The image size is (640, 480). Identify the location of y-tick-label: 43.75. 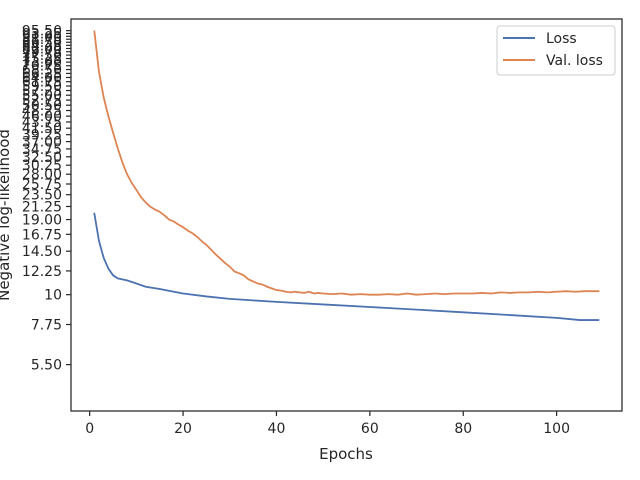
(42, 123).